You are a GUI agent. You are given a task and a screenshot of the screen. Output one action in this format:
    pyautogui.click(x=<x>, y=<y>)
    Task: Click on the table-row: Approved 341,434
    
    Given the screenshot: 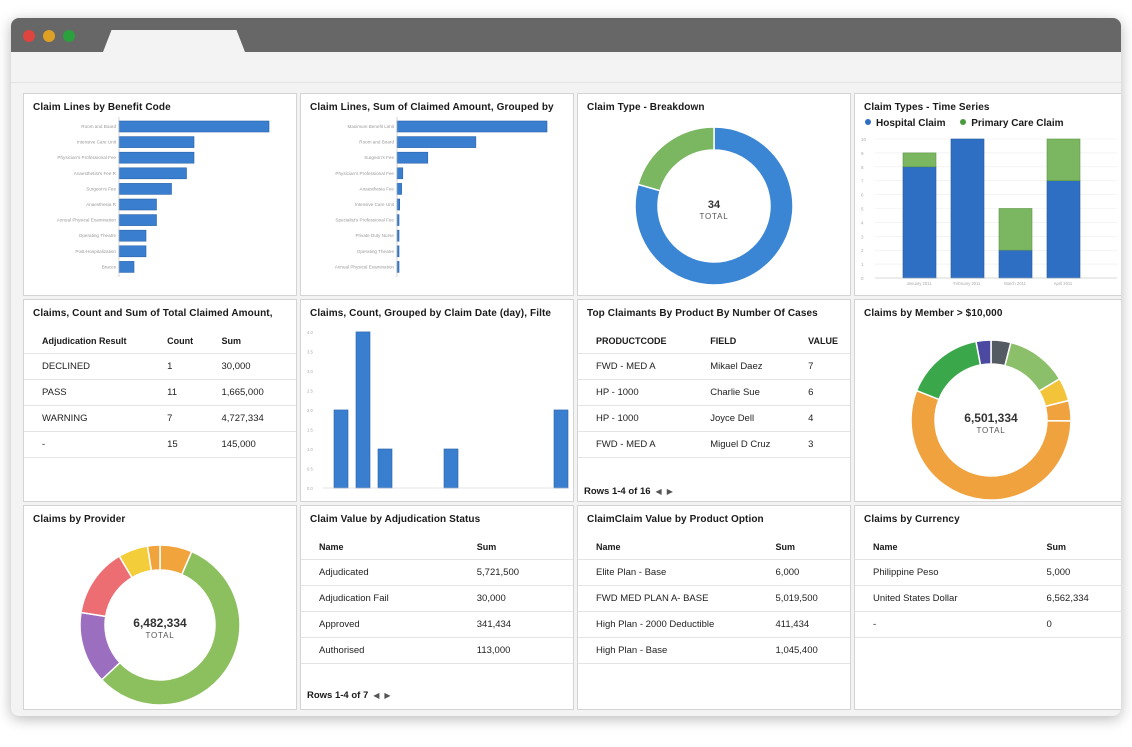 What is the action you would take?
    pyautogui.click(x=437, y=624)
    